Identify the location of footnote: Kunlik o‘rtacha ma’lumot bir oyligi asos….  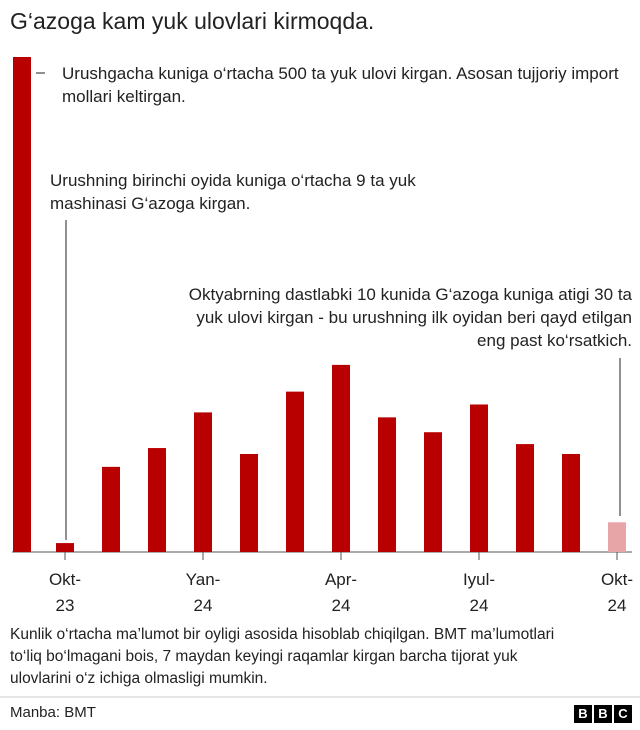
(282, 656).